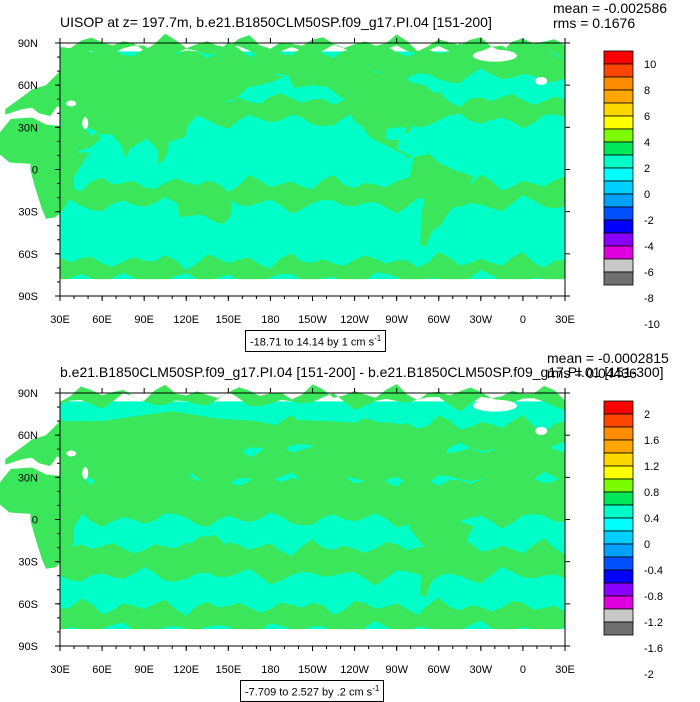  Describe the element at coordinates (28, 297) in the screenshot. I see `y-tick-label: 90S` at that location.